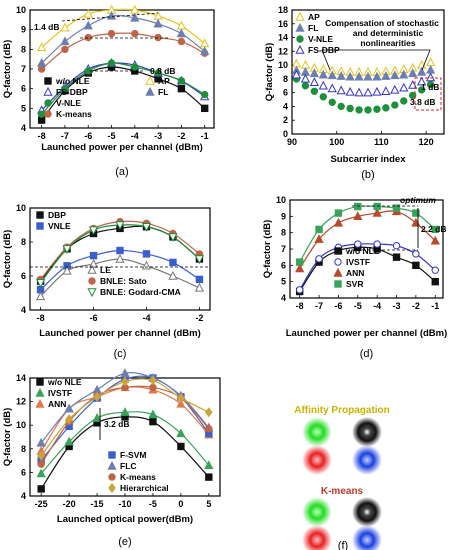 The image size is (456, 550). I want to click on x-axis-title-d: Launched power per channel (dBm), so click(367, 333).